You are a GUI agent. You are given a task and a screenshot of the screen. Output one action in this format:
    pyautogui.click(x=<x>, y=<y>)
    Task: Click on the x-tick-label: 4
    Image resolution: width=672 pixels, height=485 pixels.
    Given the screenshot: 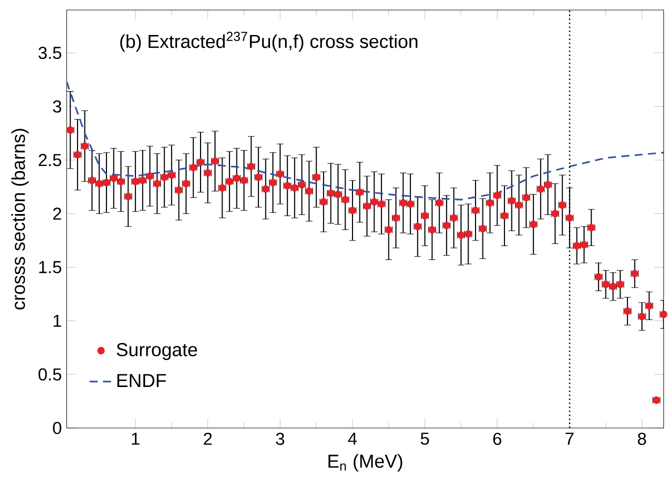 What is the action you would take?
    pyautogui.click(x=352, y=438)
    